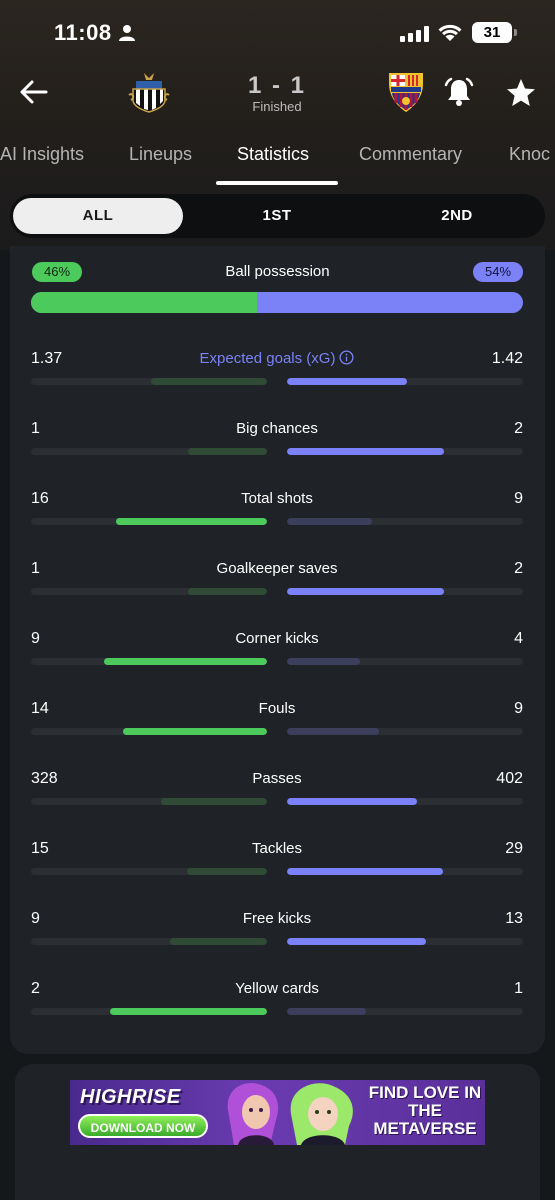  I want to click on possession-away-badge: 54%, so click(498, 272).